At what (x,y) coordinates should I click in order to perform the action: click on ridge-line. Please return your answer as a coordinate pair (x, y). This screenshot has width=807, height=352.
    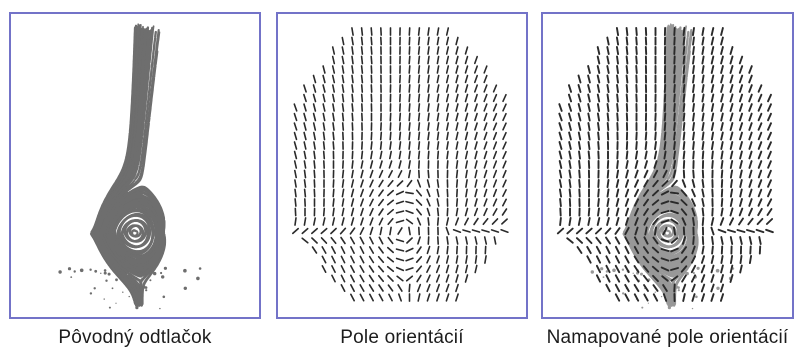
    Looking at the image, I should click on (674, 97).